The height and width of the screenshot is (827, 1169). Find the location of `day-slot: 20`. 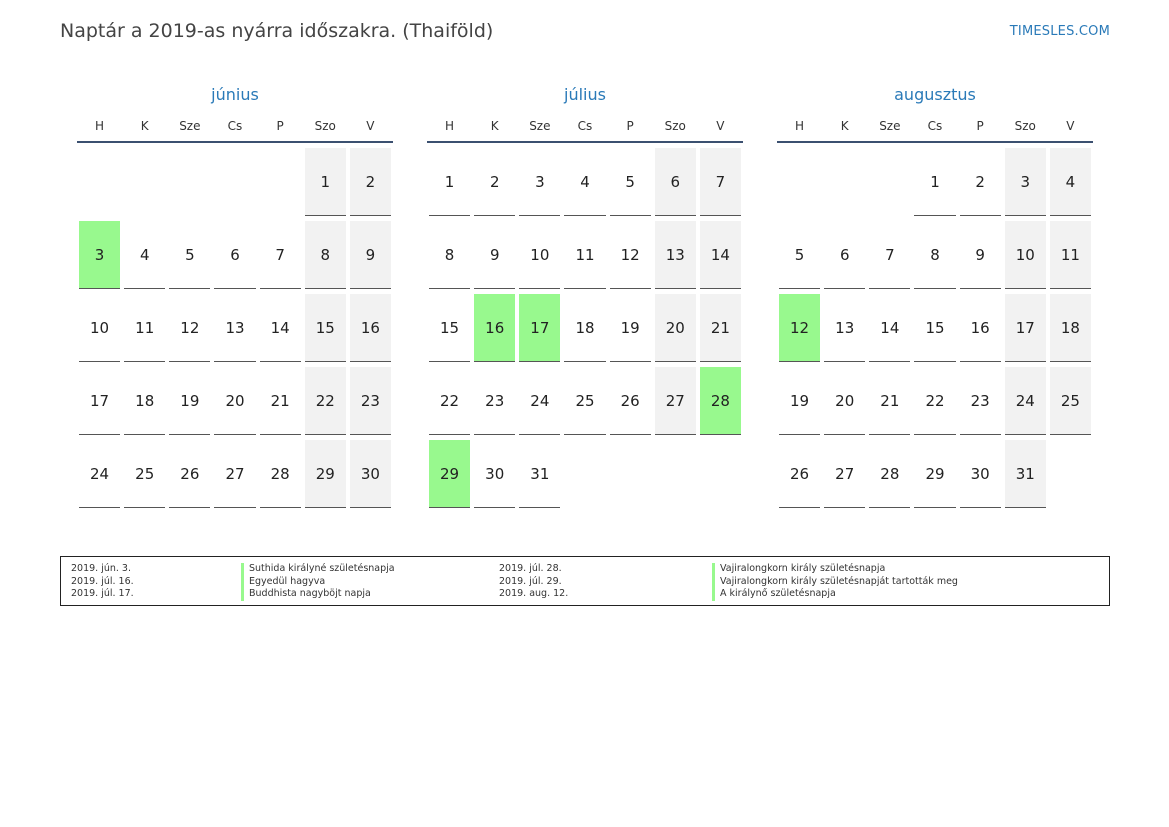

day-slot: 20 is located at coordinates (234, 403).